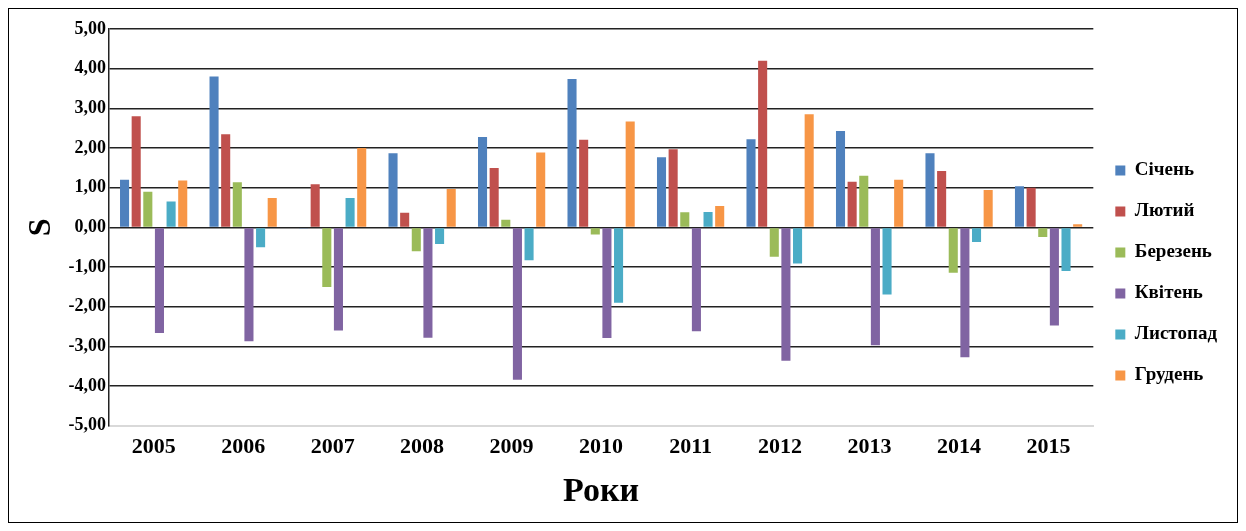 Image resolution: width=1246 pixels, height=531 pixels. Describe the element at coordinates (87, 265) in the screenshot. I see `y-tick-label: -1,00` at that location.